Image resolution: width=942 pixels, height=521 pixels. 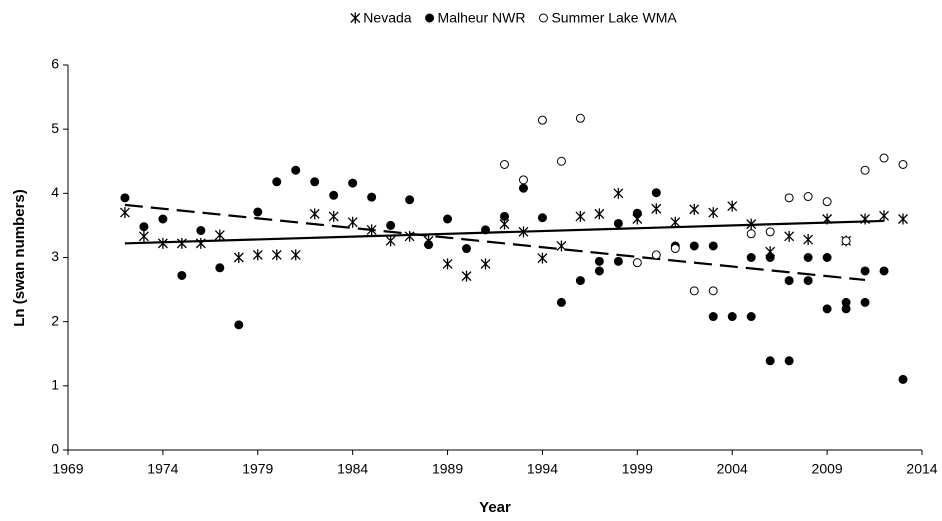 I want to click on x-tick-label: 2009, so click(x=827, y=469).